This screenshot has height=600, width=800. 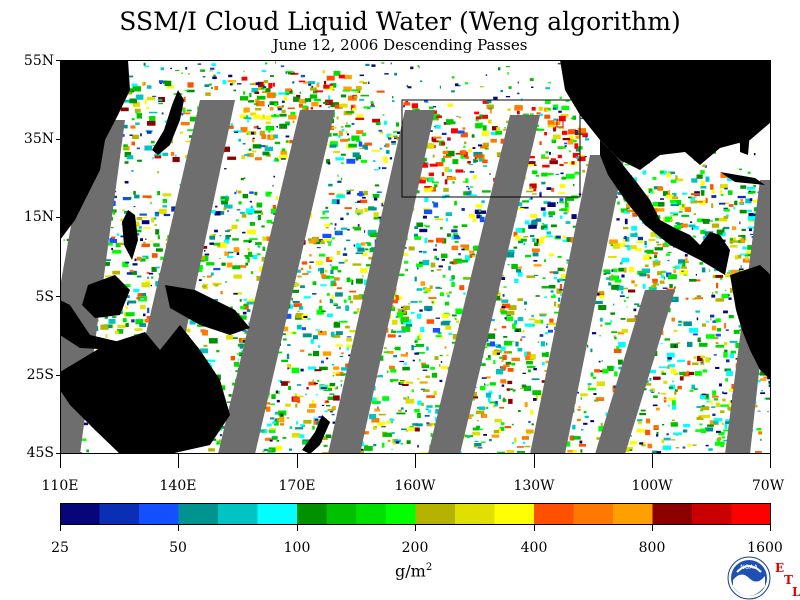 What do you see at coordinates (119, 514) in the screenshot?
I see `colorbar-cell` at bounding box center [119, 514].